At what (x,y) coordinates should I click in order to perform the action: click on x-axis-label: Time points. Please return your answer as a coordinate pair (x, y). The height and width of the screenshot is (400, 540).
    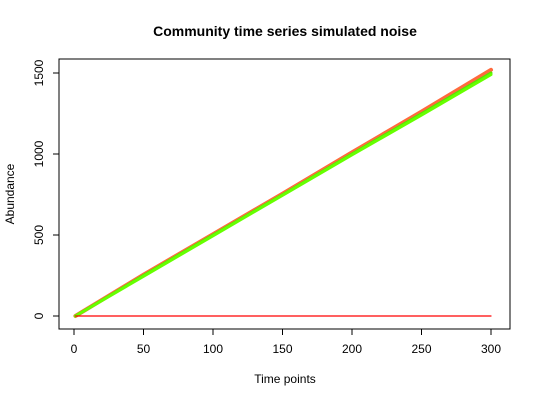
    Looking at the image, I should click on (285, 379).